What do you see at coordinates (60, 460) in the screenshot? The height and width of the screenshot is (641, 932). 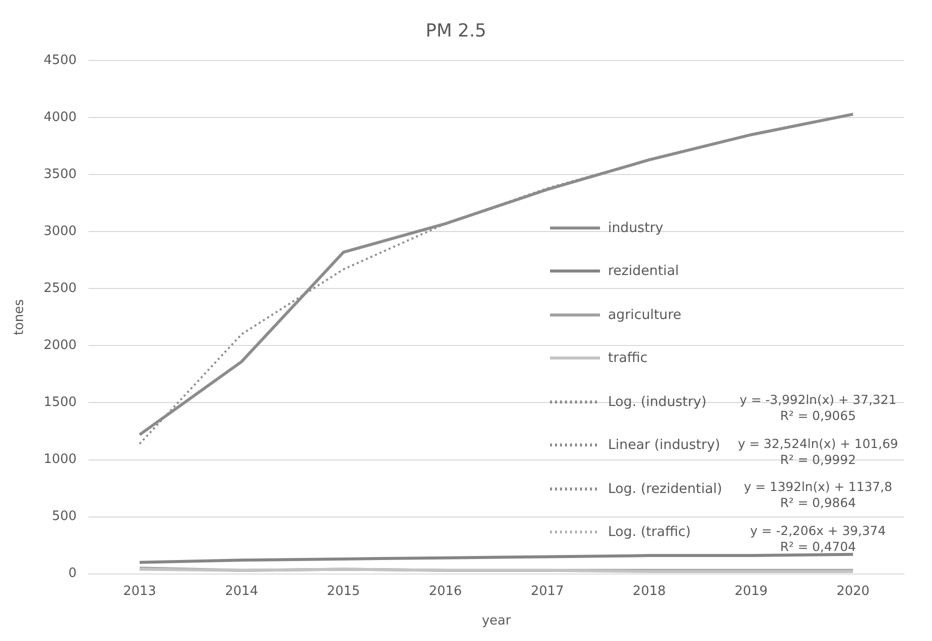 I see `y-tick-label: 1000` at bounding box center [60, 460].